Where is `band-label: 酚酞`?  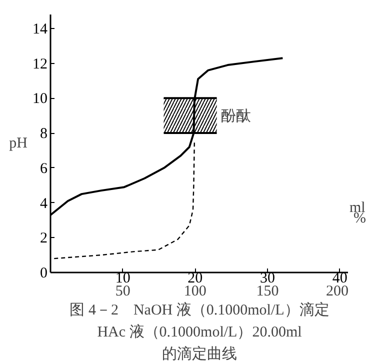
band-label: 酚酞 is located at coordinates (235, 115).